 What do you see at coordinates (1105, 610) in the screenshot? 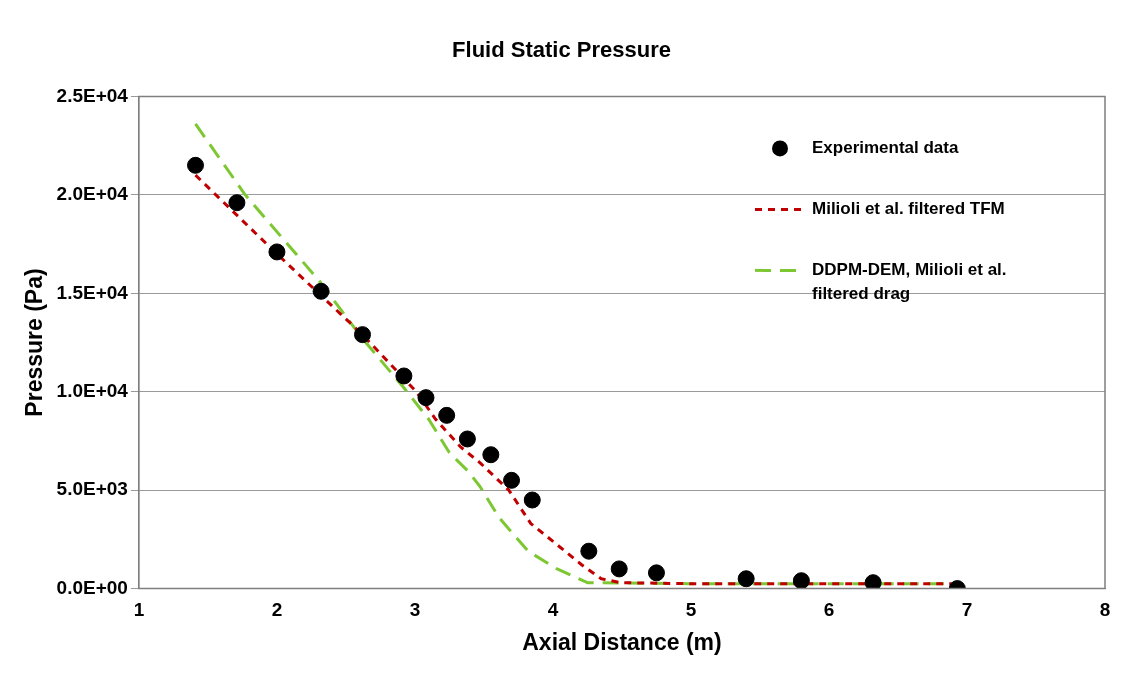
I see `x-tick-label: 8` at bounding box center [1105, 610].